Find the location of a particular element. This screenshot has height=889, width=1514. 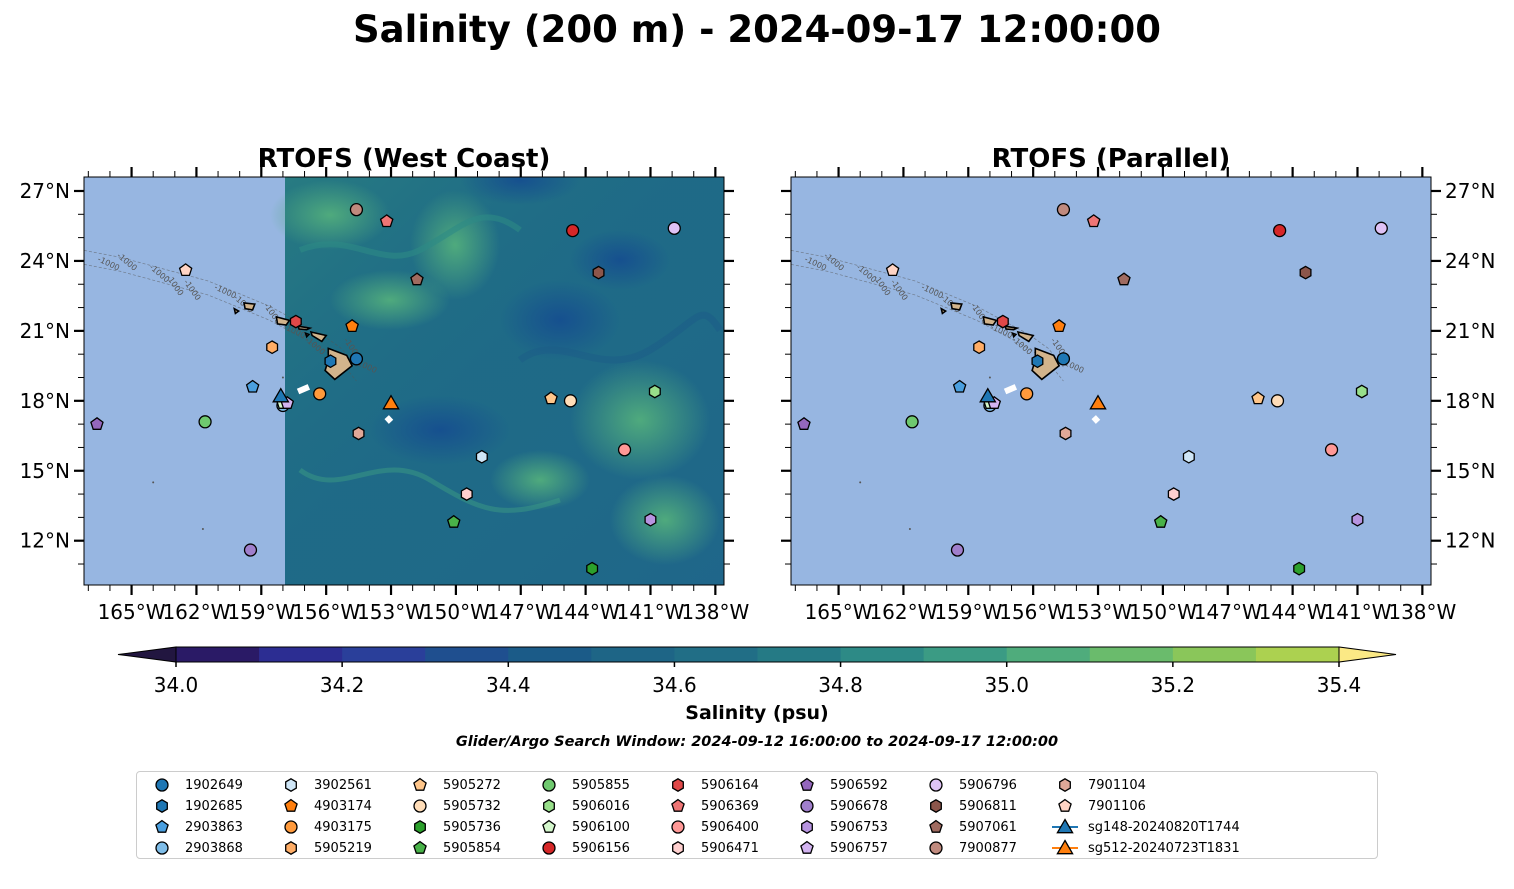

marker-1902685-legend is located at coordinates (162, 806).